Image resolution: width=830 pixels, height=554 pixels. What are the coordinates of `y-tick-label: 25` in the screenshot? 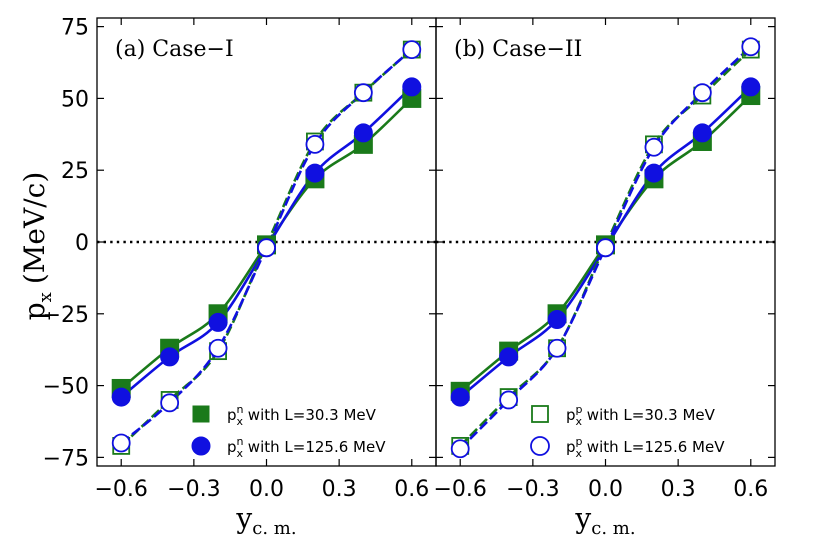 It's located at (75, 171).